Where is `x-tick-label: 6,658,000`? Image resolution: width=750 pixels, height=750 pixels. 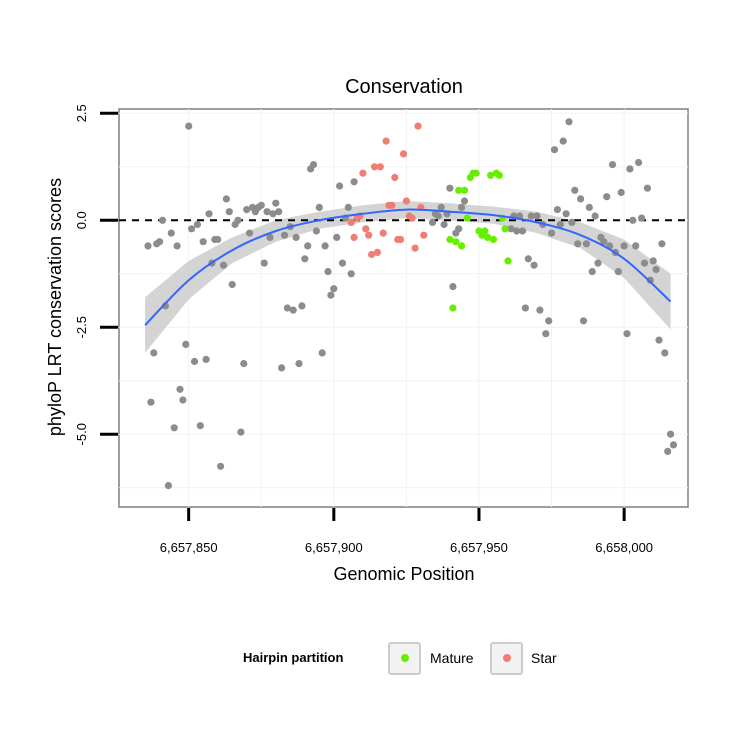 x-tick-label: 6,658,000 is located at coordinates (624, 547).